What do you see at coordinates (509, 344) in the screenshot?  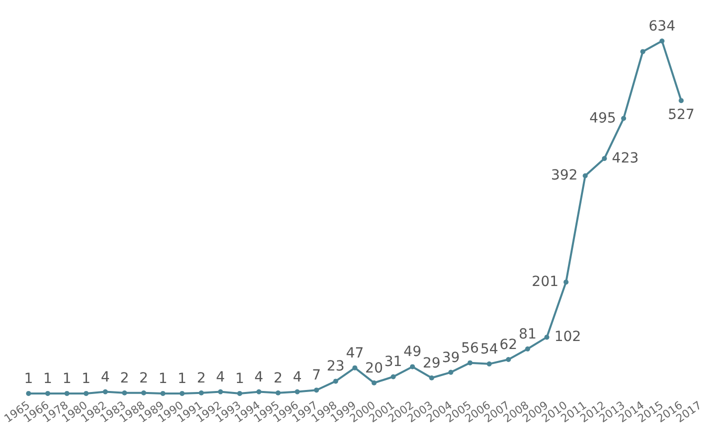 I see `data-label: 62` at bounding box center [509, 344].